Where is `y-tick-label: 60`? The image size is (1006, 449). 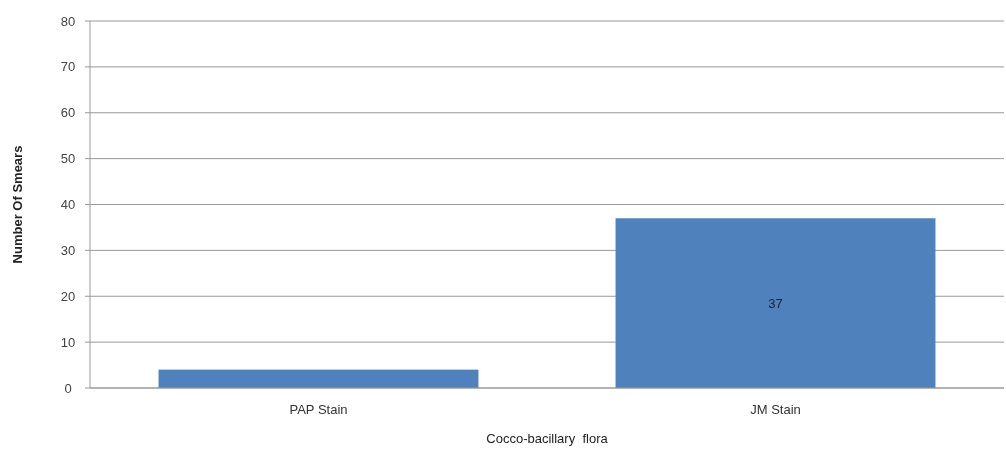 y-tick-label: 60 is located at coordinates (68, 113).